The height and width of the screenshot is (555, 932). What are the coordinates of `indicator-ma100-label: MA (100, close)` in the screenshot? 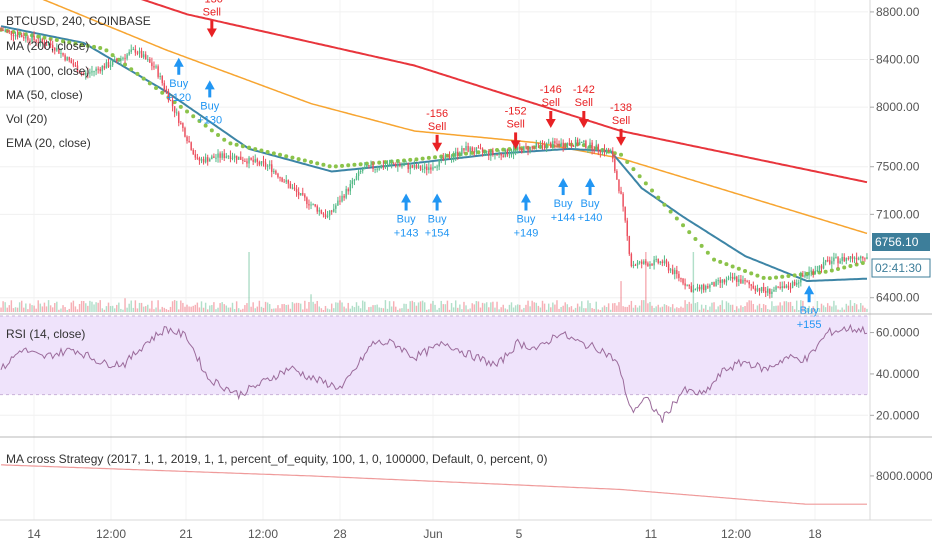 It's located at (47, 71).